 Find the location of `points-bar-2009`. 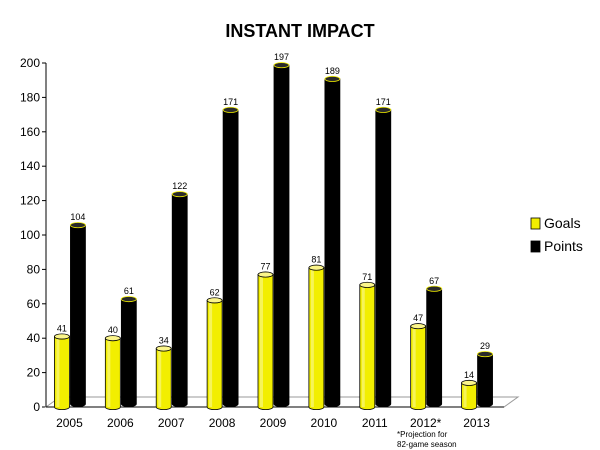

points-bar-2009 is located at coordinates (281, 234).